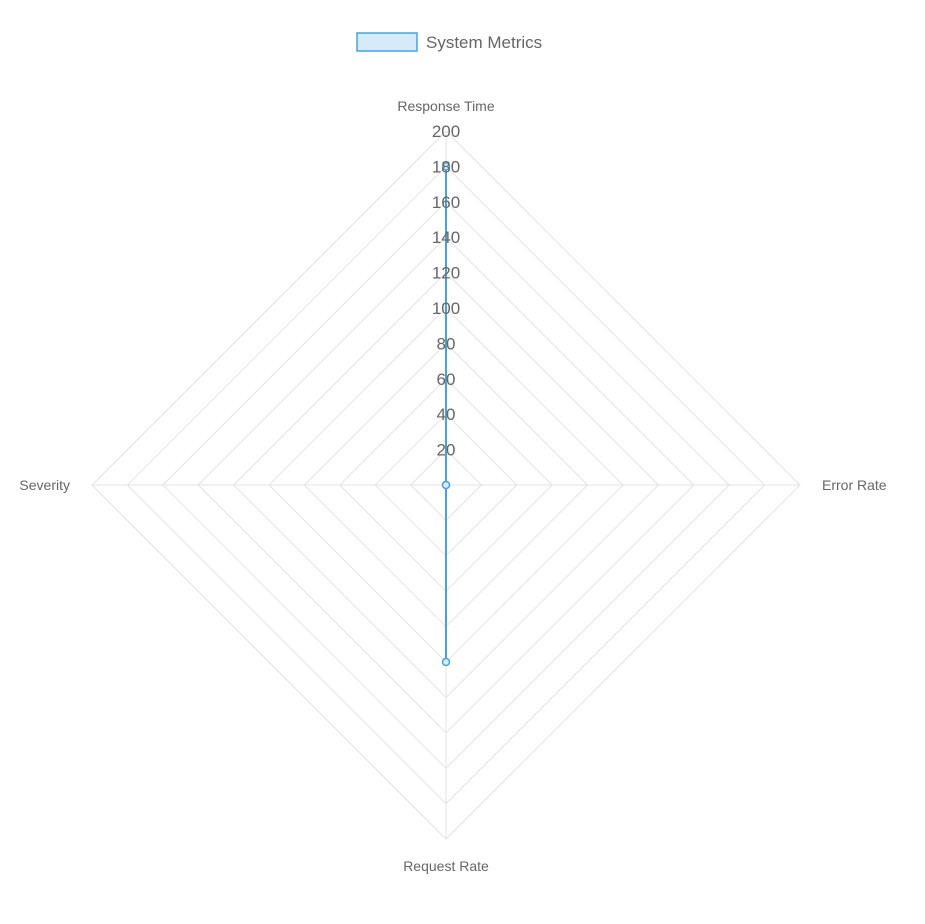 This screenshot has height=924, width=925. Describe the element at coordinates (446, 662) in the screenshot. I see `data-point-request-rate` at that location.